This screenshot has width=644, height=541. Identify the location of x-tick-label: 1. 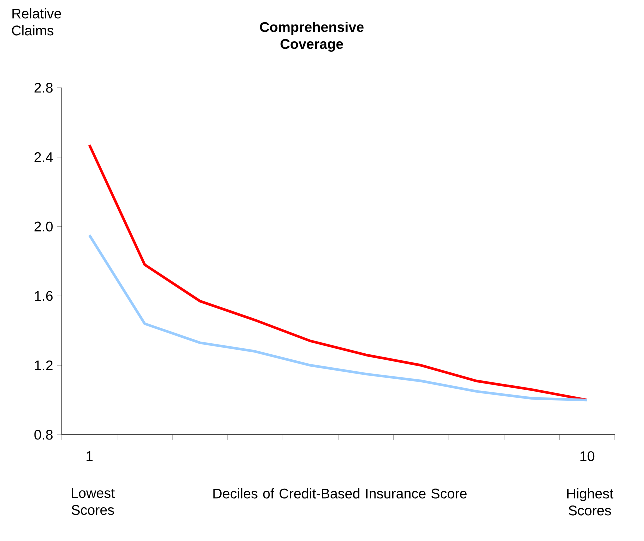
(89, 457).